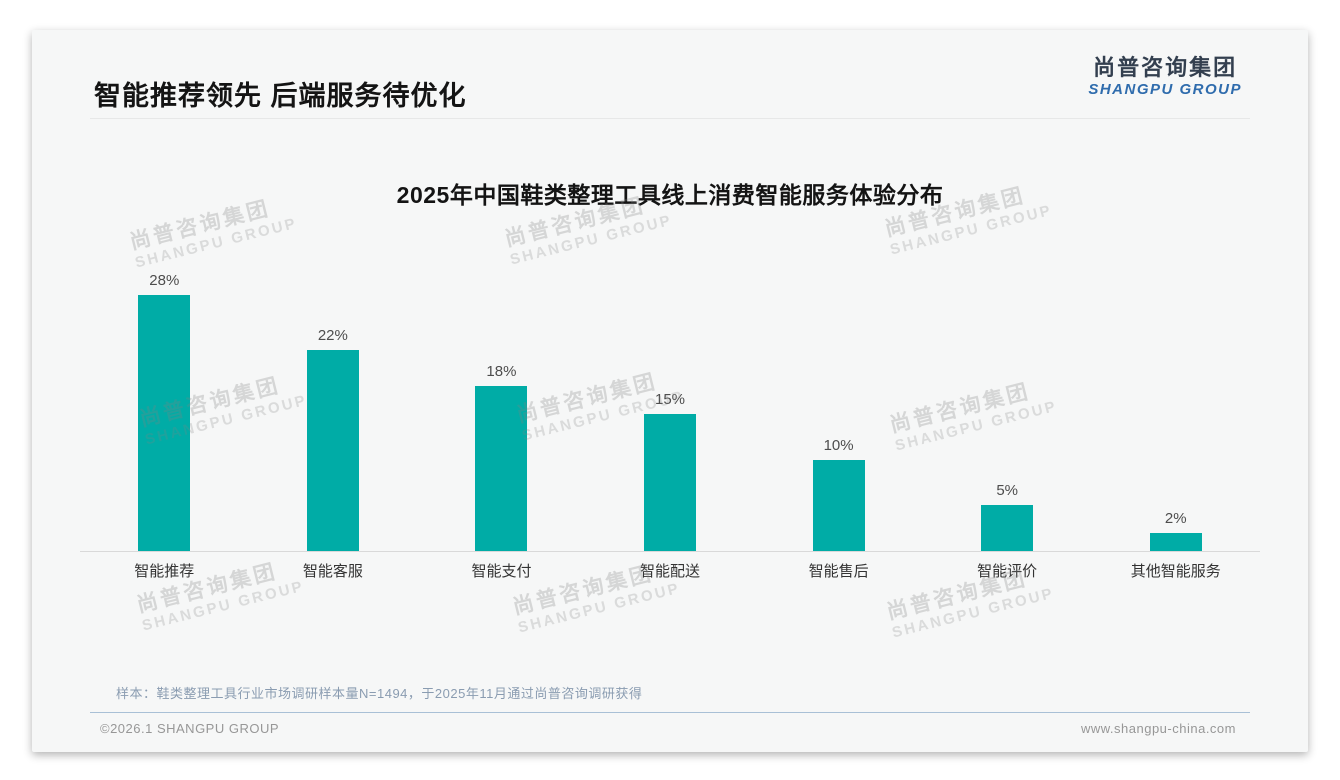 The height and width of the screenshot is (780, 1340). Describe the element at coordinates (670, 195) in the screenshot. I see `chart-title: 2025年中国鞋类整理工具线上消费智能服务体验分布` at that location.